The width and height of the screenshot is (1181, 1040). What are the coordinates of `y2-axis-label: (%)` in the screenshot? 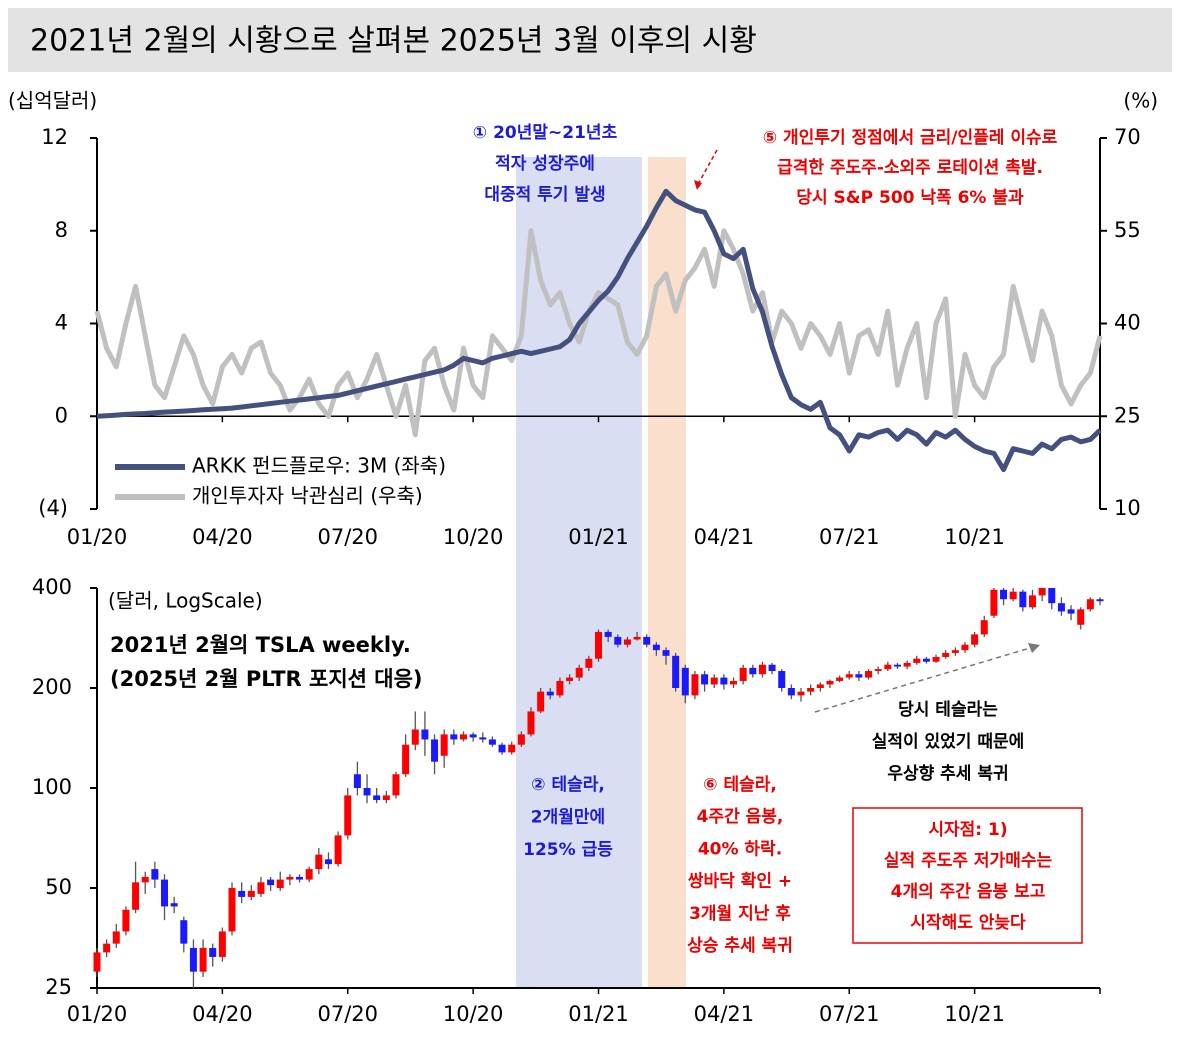 It's located at (1140, 101).